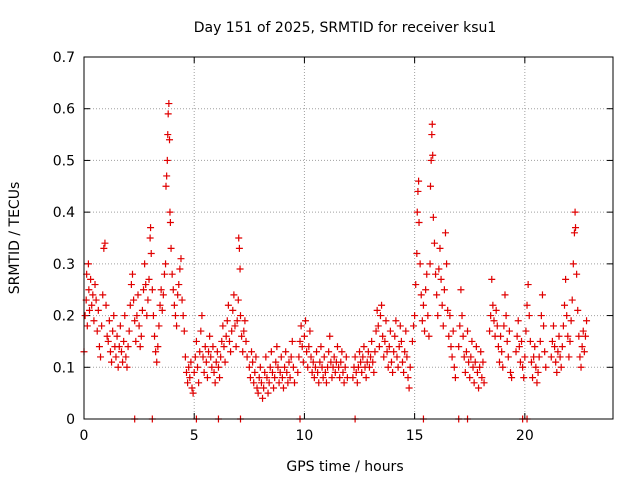 The image size is (640, 480). What do you see at coordinates (15, 238) in the screenshot?
I see `y-axis-label: SRMTID / TECUs` at bounding box center [15, 238].